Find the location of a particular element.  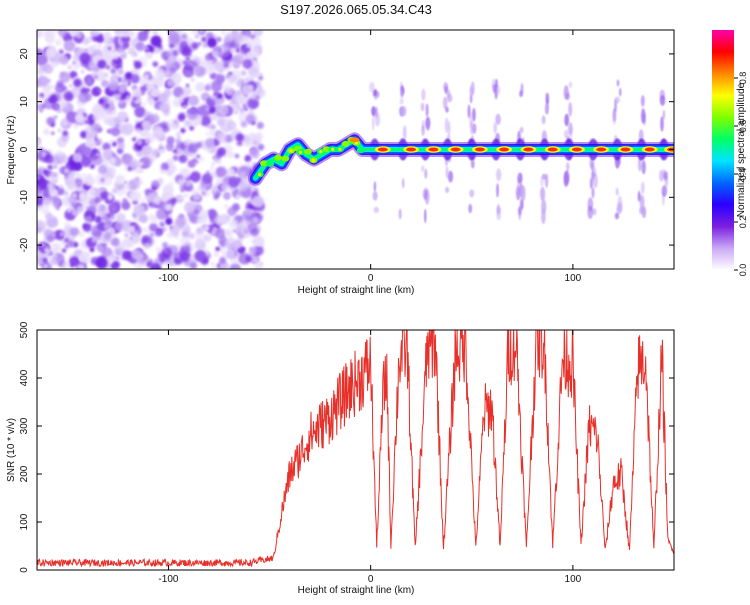

colorbar-ticks: 0.0 0.2 0.4 0.6 0.8 is located at coordinates (741, 174).